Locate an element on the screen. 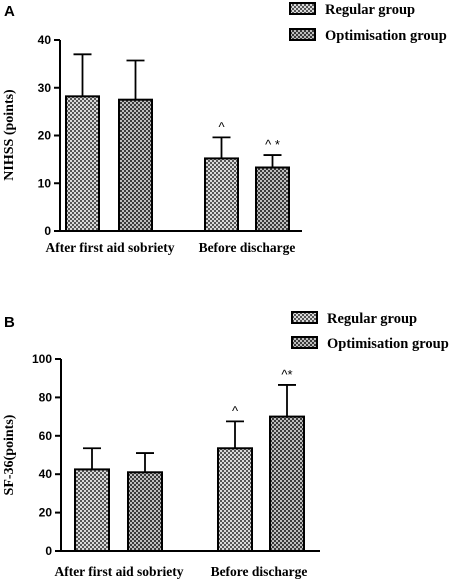 The width and height of the screenshot is (474, 581). panel-b-y-tick-label: 20 is located at coordinates (46, 513).